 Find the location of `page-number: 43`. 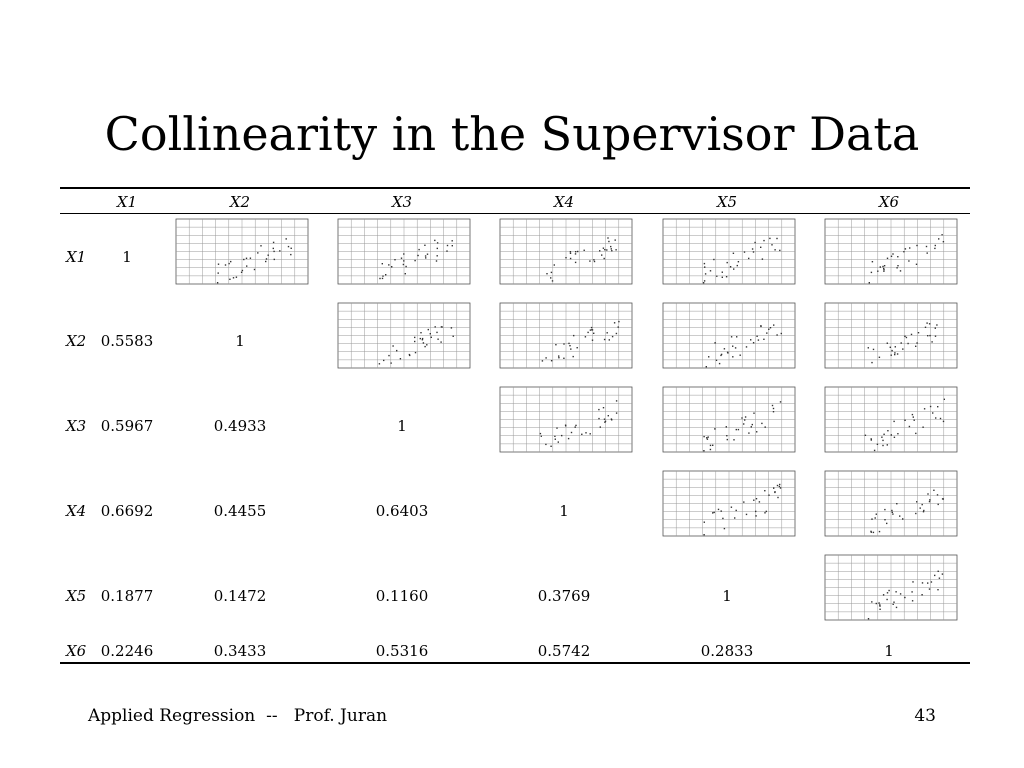

page-number: 43 is located at coordinates (925, 716).